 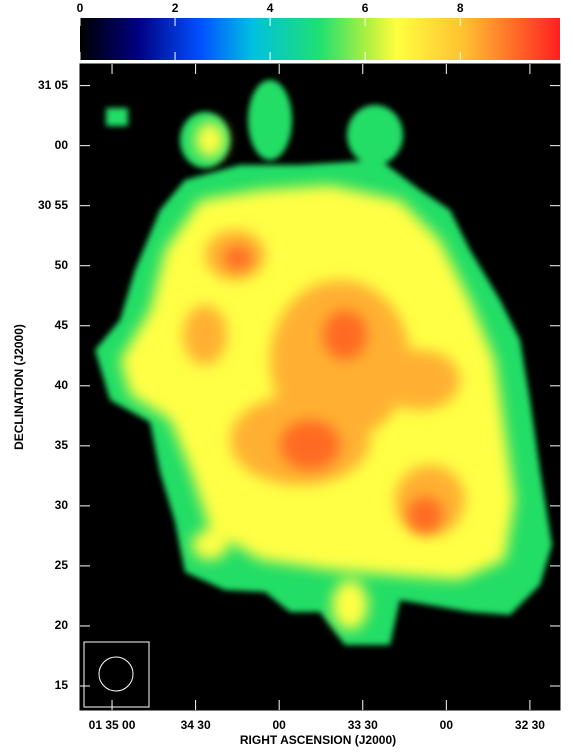 I want to click on y-tick-label: 31 05, so click(x=53, y=85).